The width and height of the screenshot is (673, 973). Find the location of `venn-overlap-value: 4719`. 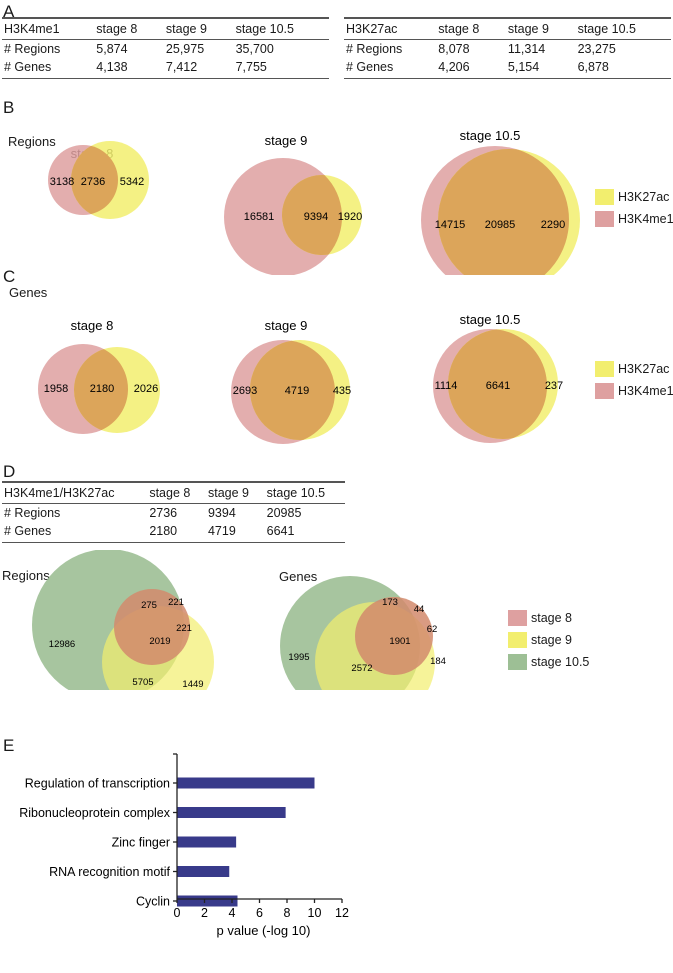

venn-overlap-value: 4719 is located at coordinates (297, 391).